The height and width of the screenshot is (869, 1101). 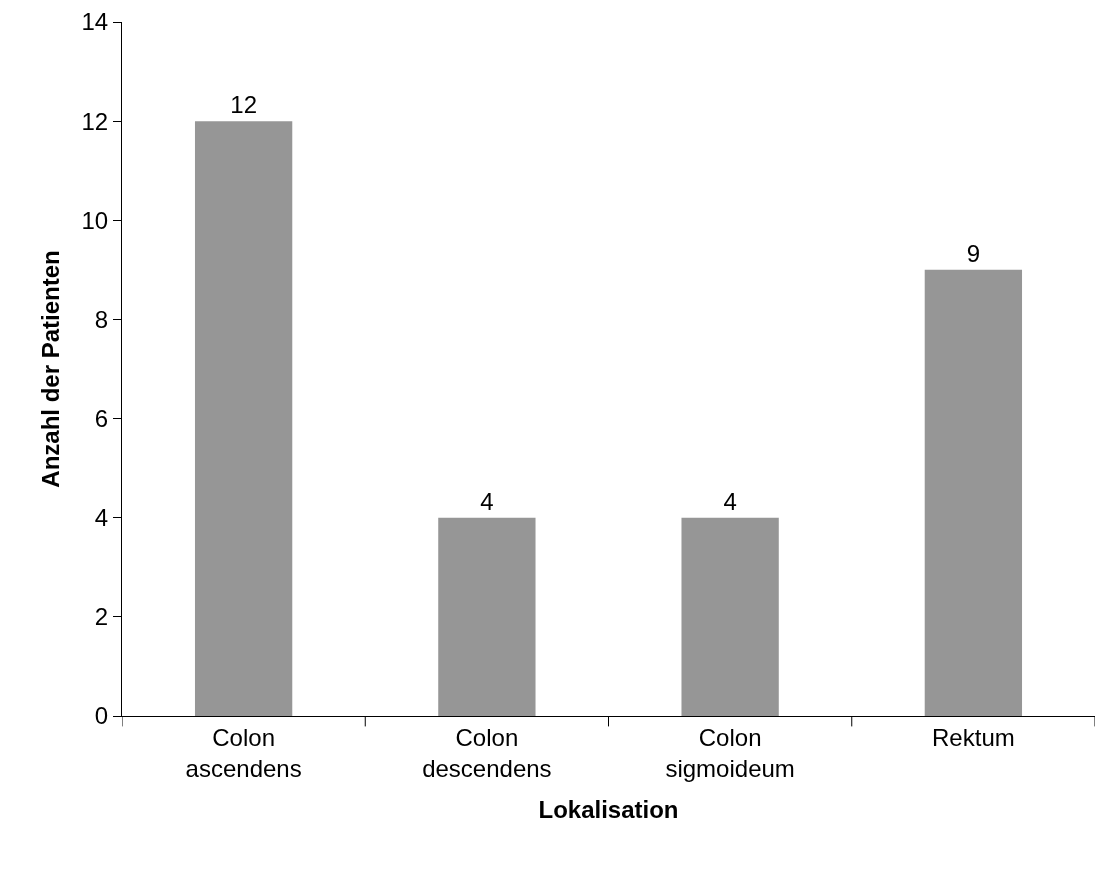 I want to click on y-tick-label: 0, so click(x=101, y=716).